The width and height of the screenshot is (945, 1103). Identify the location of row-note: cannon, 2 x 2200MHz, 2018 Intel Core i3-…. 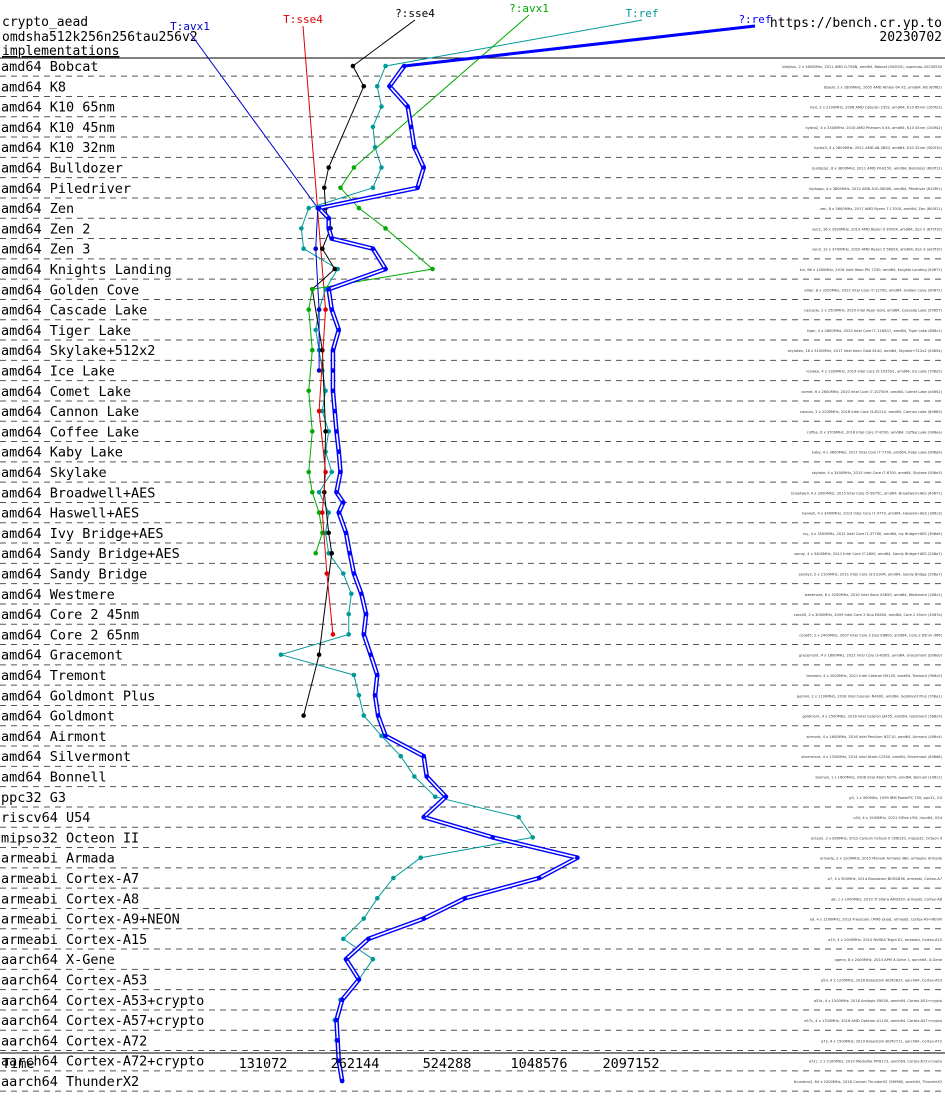
(871, 412).